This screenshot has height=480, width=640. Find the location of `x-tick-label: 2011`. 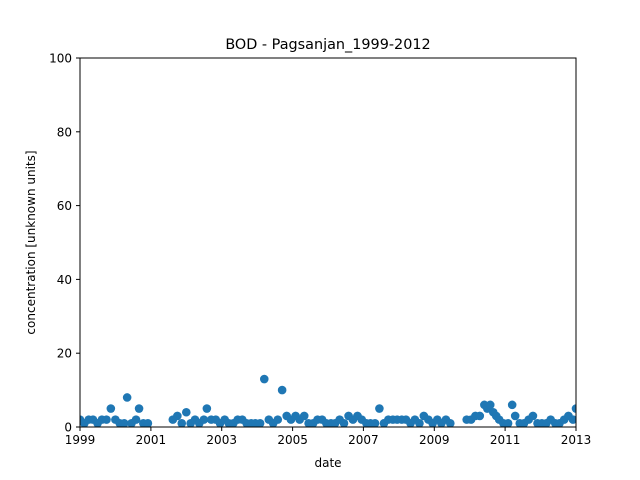

x-tick-label: 2011 is located at coordinates (505, 440).